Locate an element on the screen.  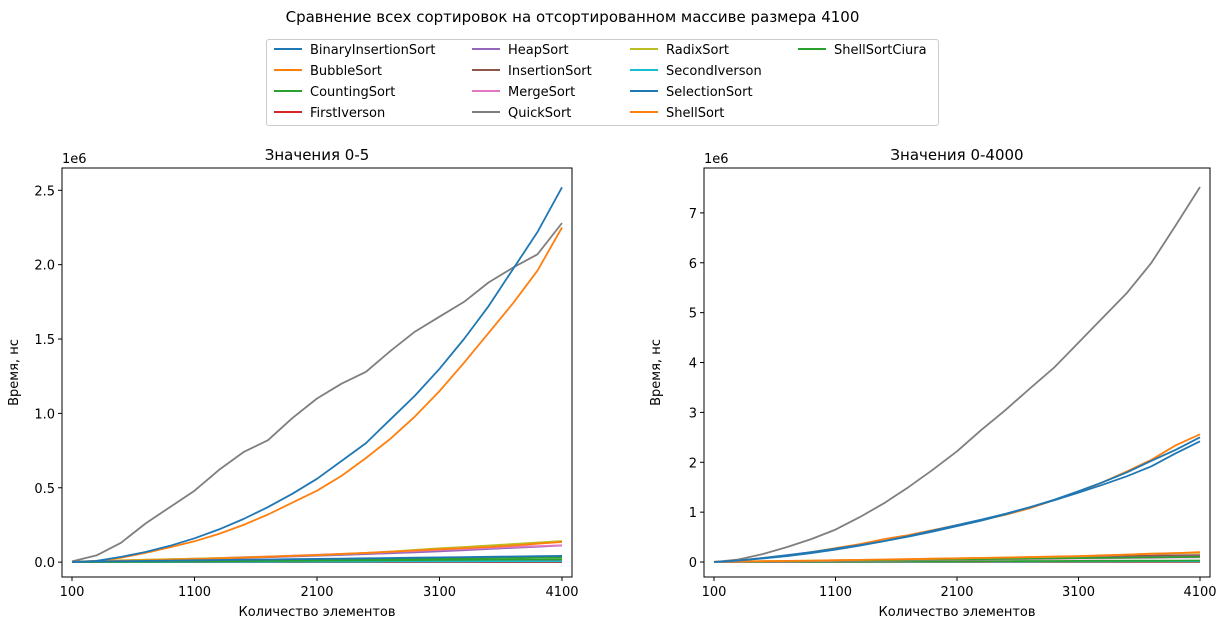
legend-item: RadixSort is located at coordinates (679, 51).